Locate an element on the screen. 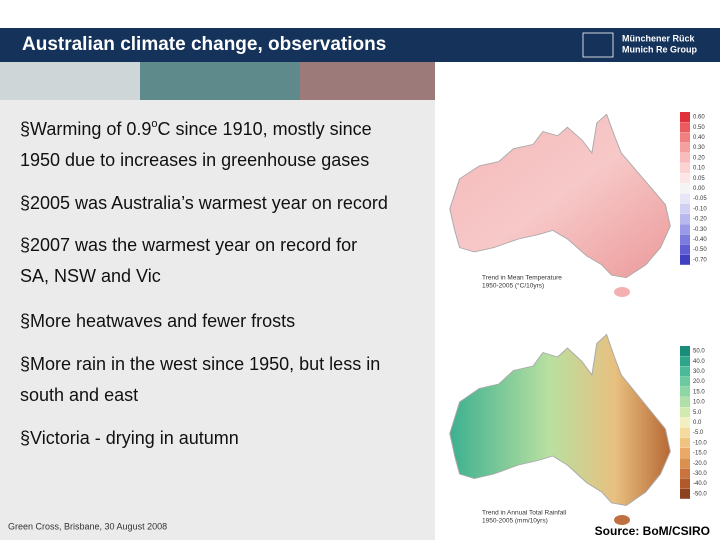  legend-label: 0.60 is located at coordinates (699, 118).